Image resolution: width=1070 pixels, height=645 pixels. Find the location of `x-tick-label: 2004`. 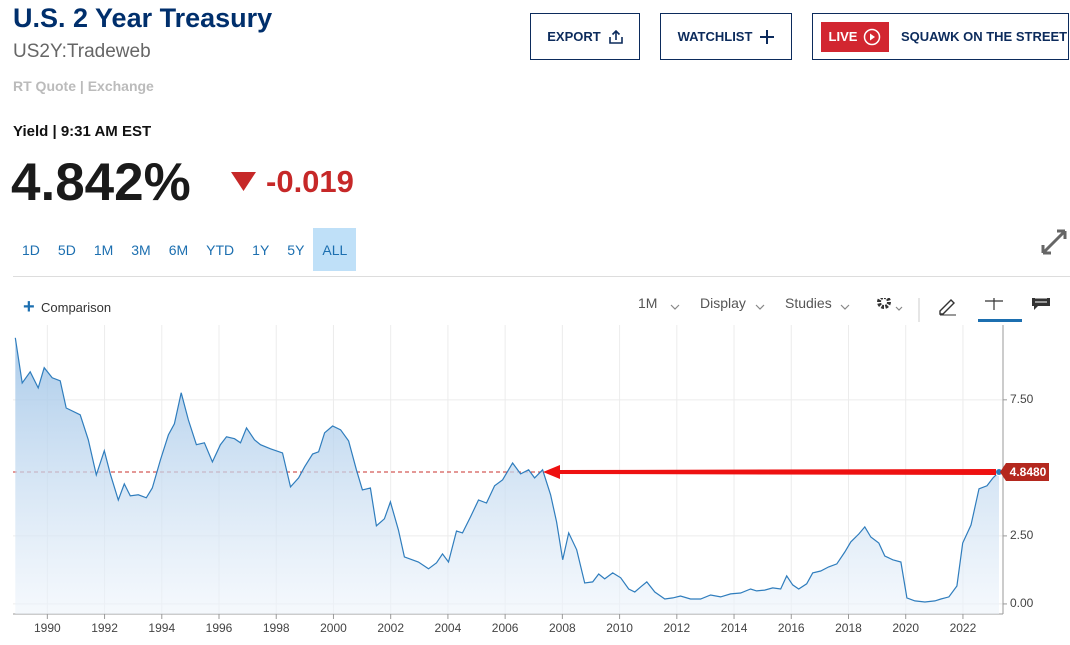

x-tick-label: 2004 is located at coordinates (448, 628).